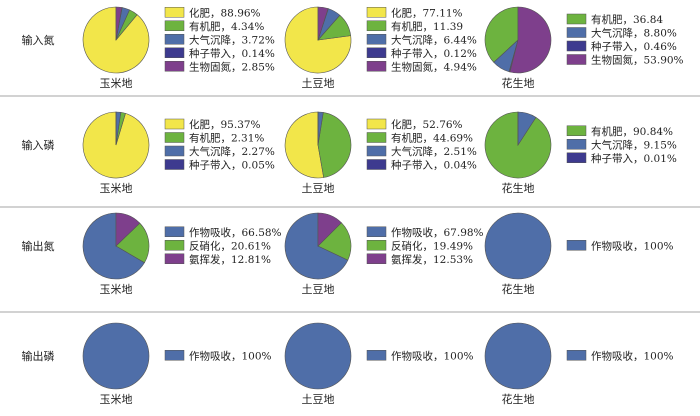  Describe the element at coordinates (232, 66) in the screenshot. I see `legend-label: 生物固氮，2.85%` at that location.